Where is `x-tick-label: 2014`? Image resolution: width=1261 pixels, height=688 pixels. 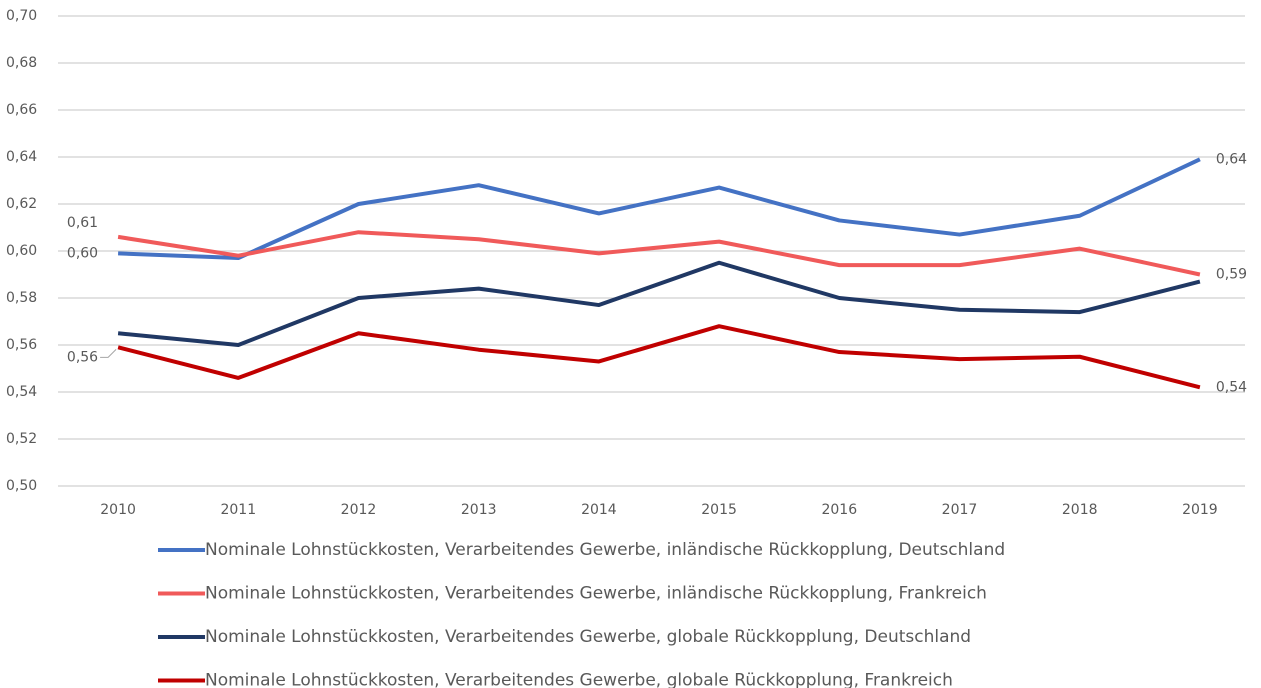 x-tick-label: 2014 is located at coordinates (599, 510).